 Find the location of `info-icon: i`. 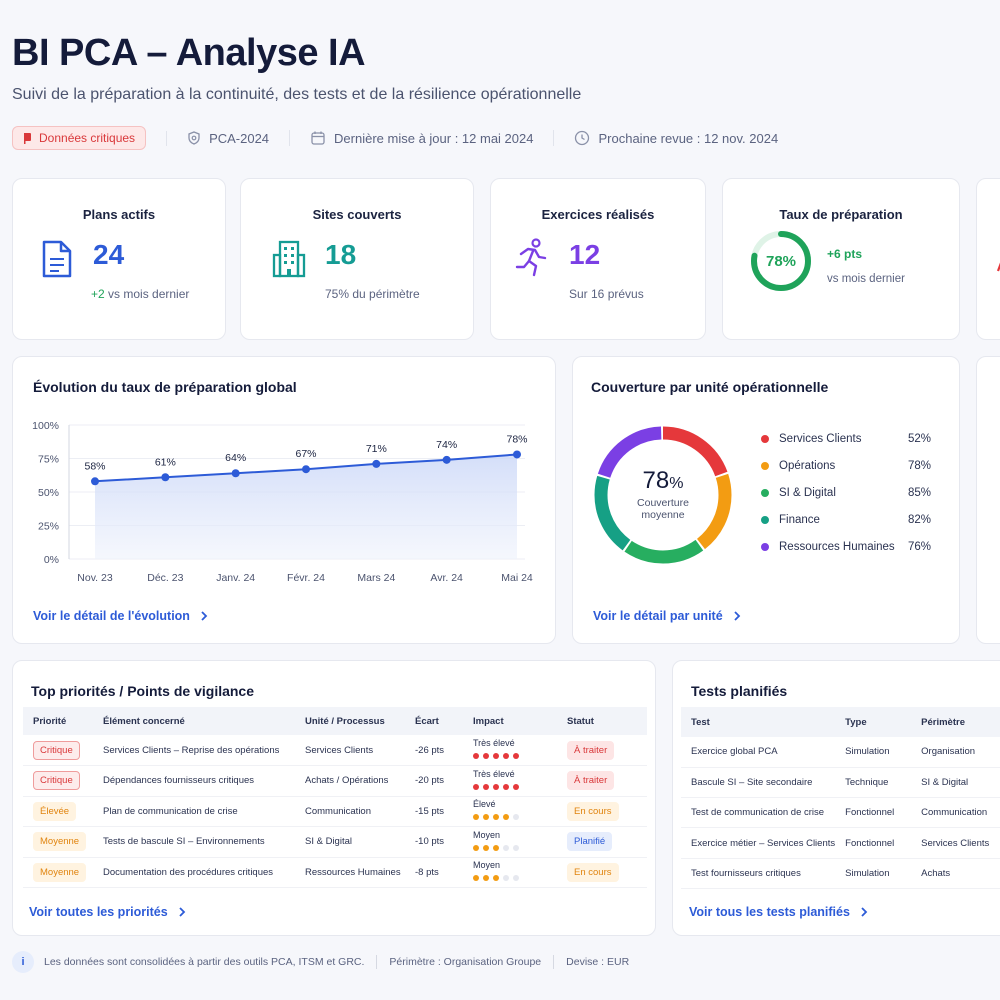

info-icon: i is located at coordinates (23, 962).